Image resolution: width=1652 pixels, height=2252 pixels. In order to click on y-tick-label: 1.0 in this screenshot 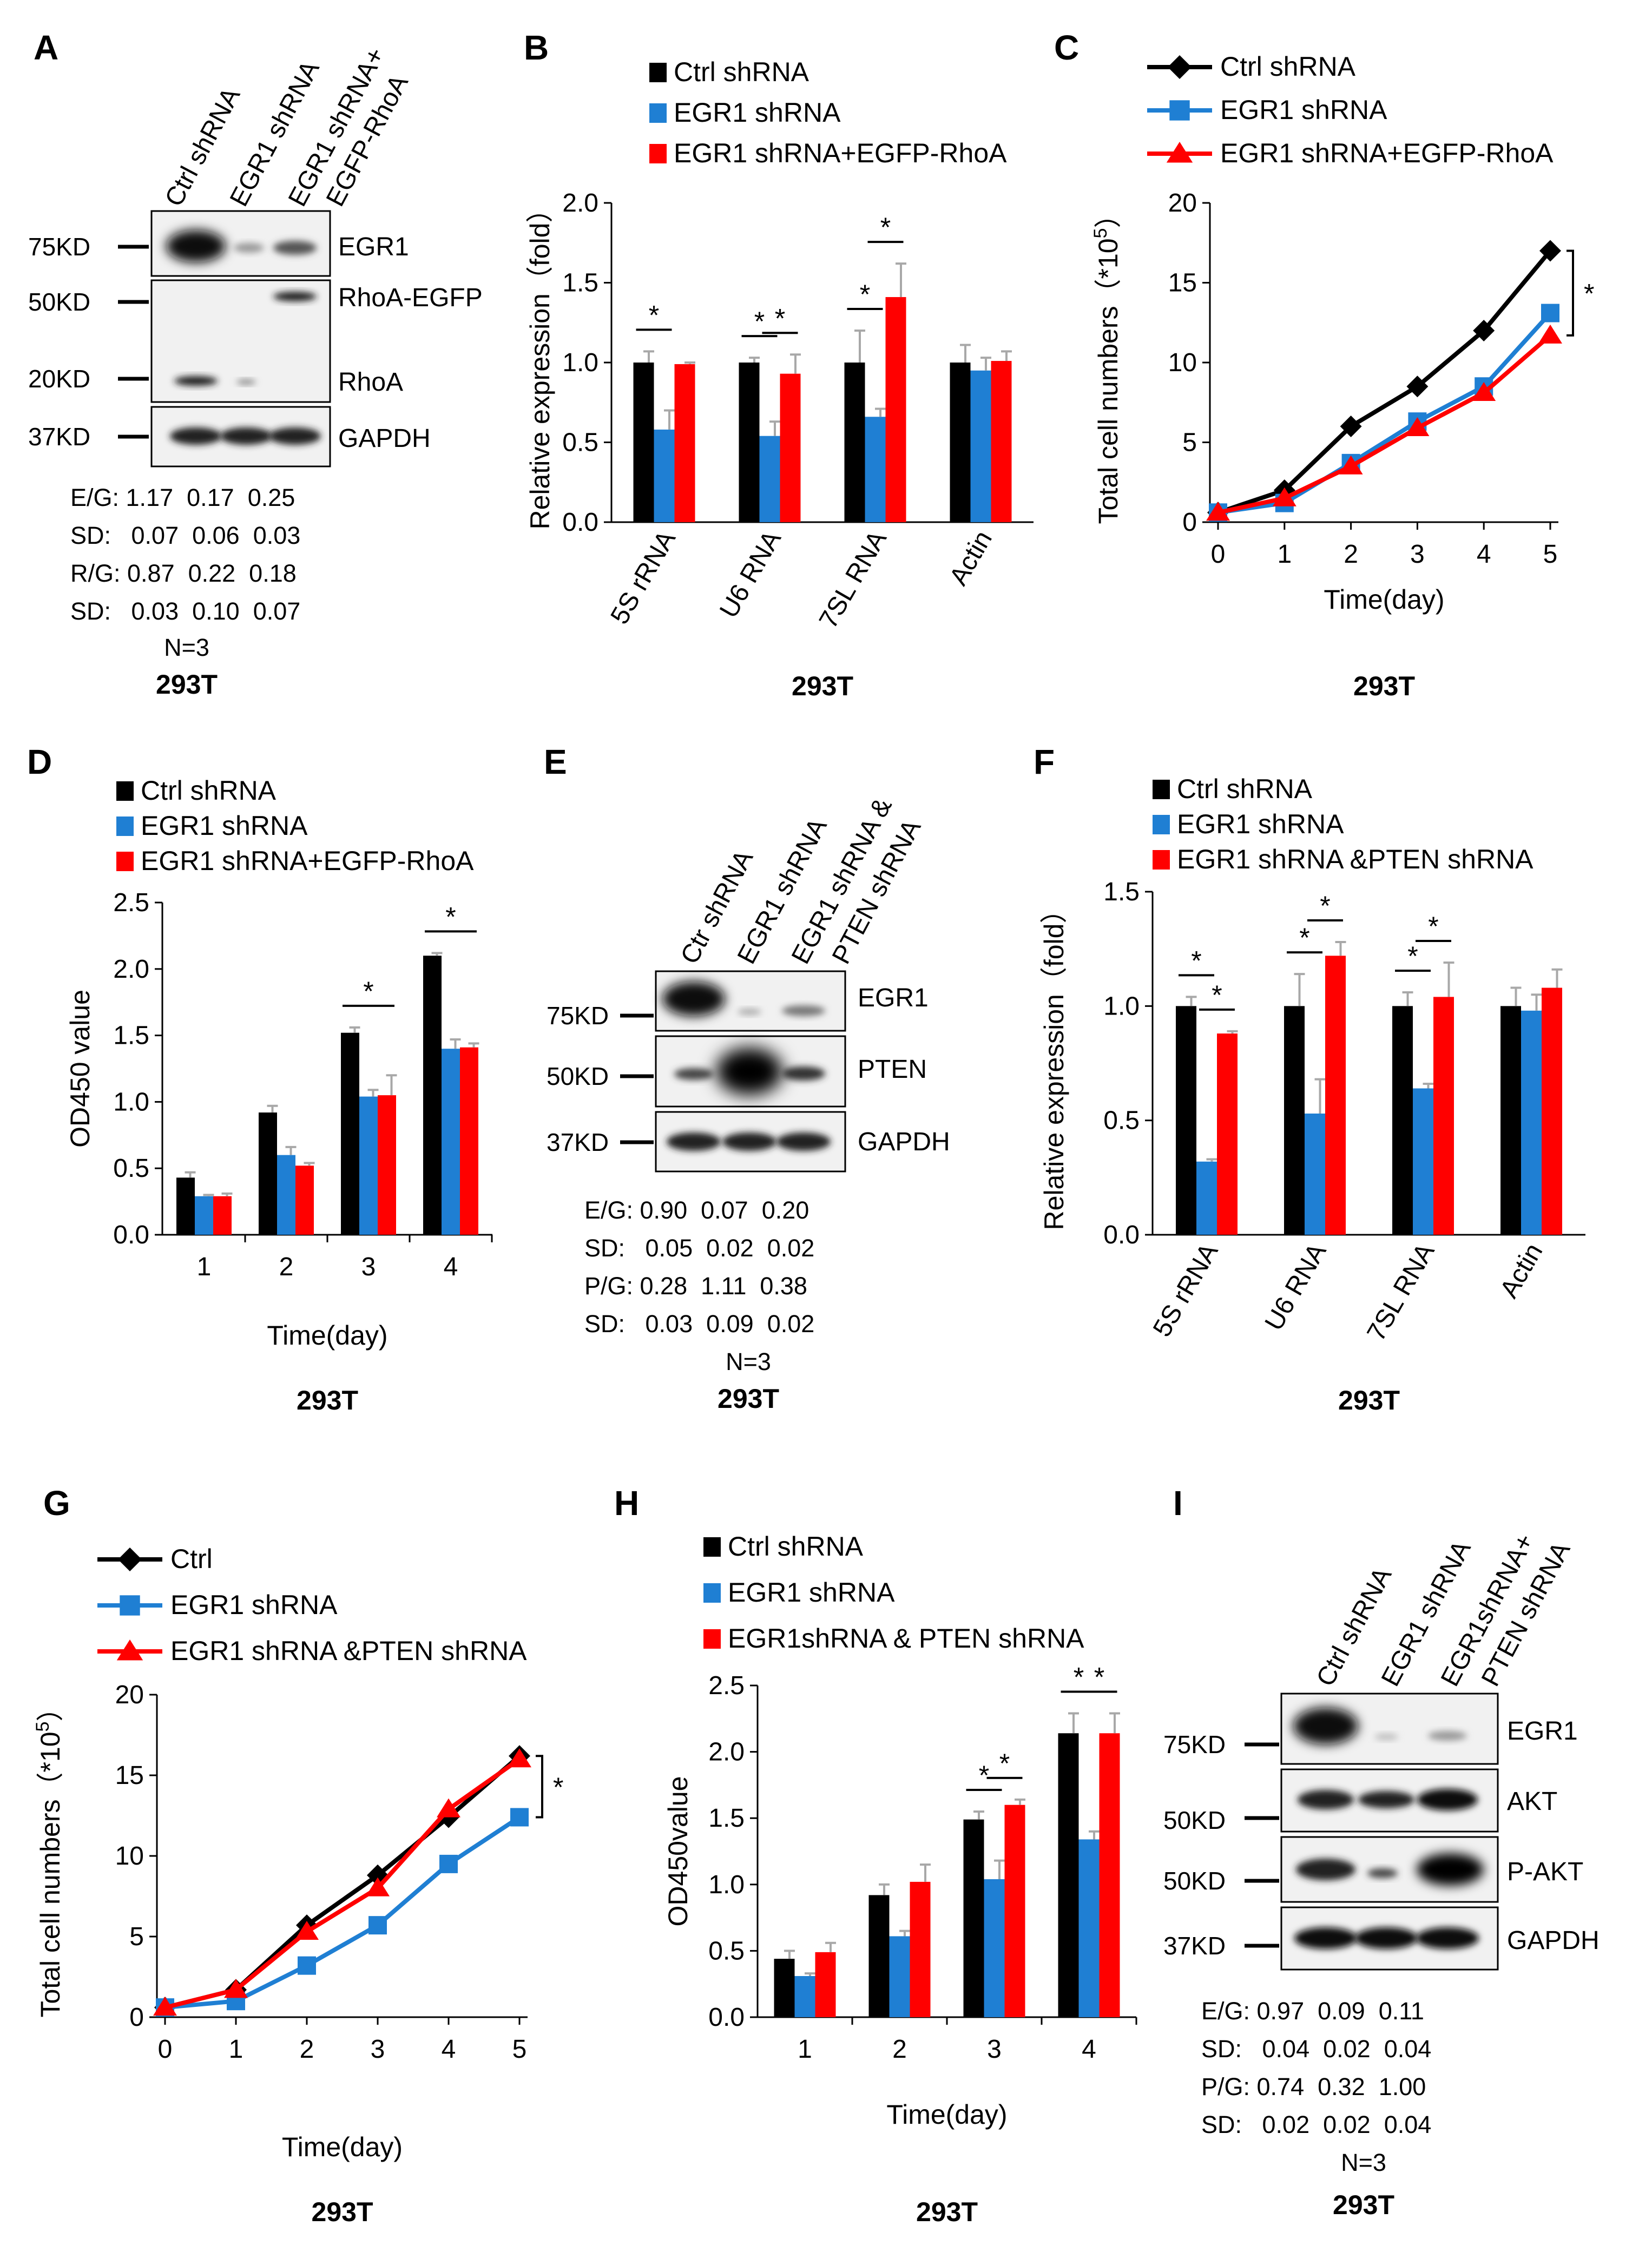, I will do `click(1122, 1006)`.